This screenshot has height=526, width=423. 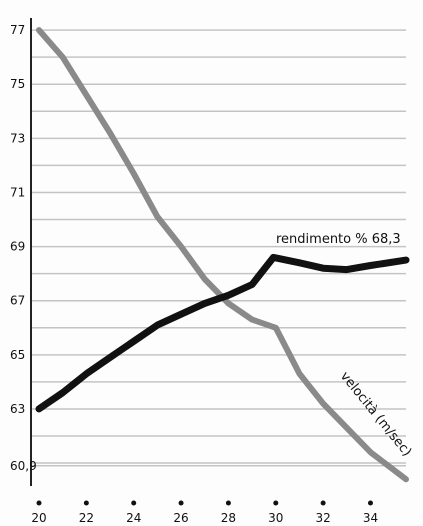 I want to click on rendimento-annotation: rendimento % 68,3, so click(x=338, y=239).